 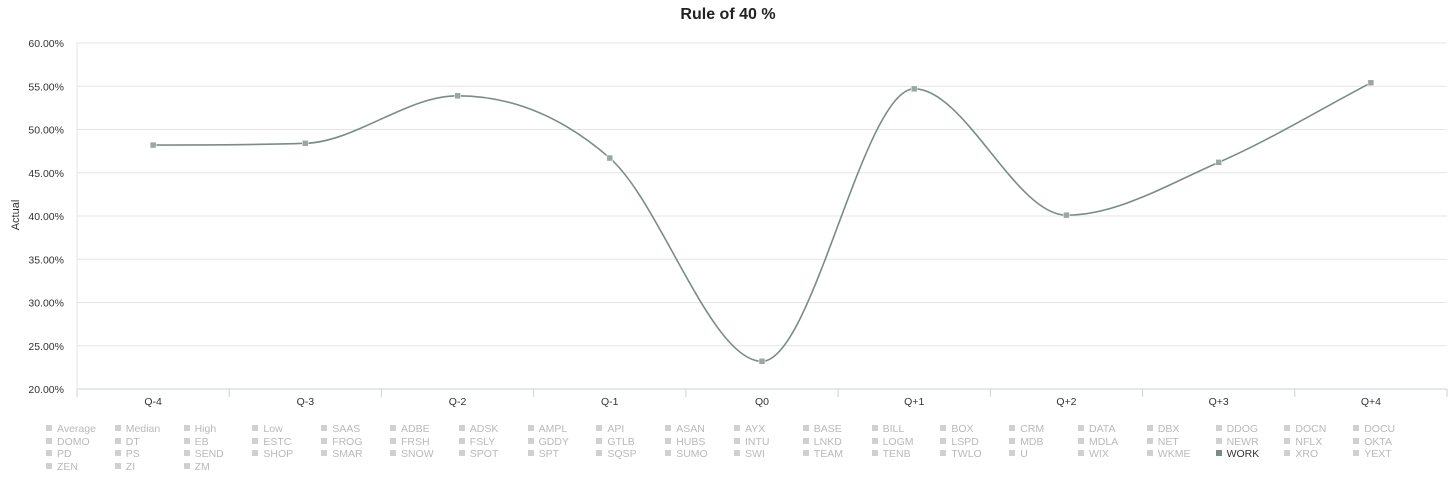 What do you see at coordinates (127, 454) in the screenshot?
I see `legend-item: PS` at bounding box center [127, 454].